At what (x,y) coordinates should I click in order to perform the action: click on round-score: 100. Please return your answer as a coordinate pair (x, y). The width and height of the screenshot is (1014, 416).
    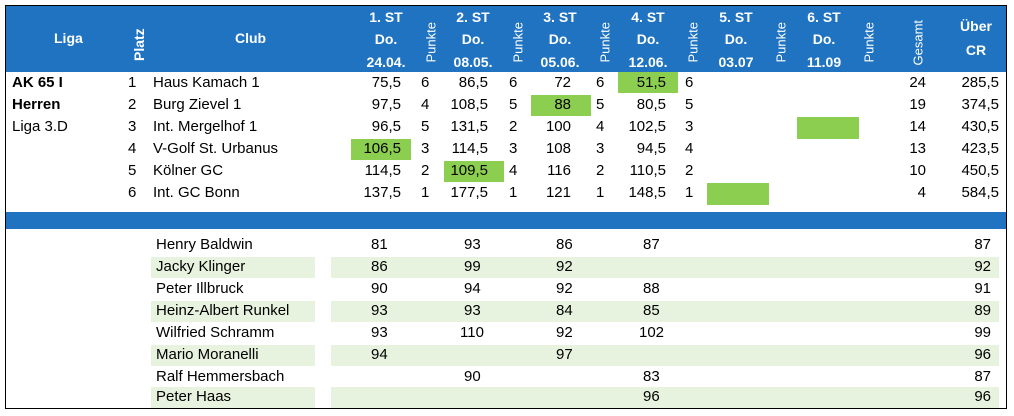
    Looking at the image, I should click on (558, 126).